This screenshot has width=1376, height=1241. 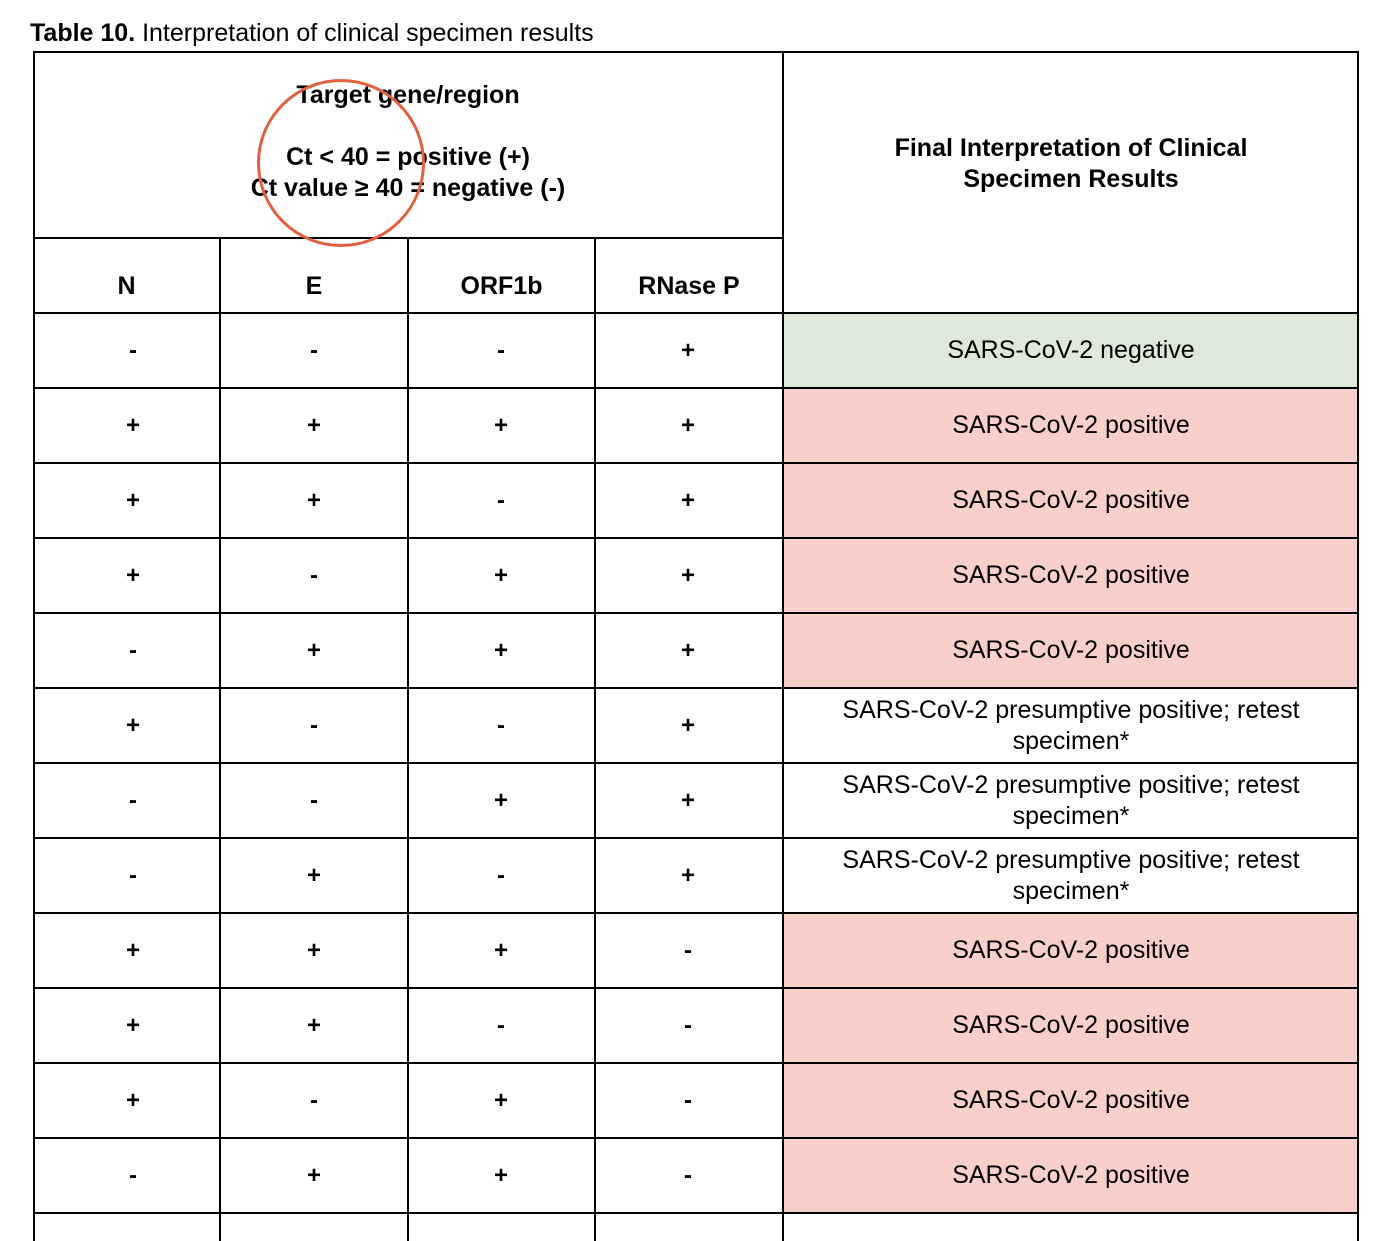 I want to click on column-header-e: E, so click(x=314, y=286).